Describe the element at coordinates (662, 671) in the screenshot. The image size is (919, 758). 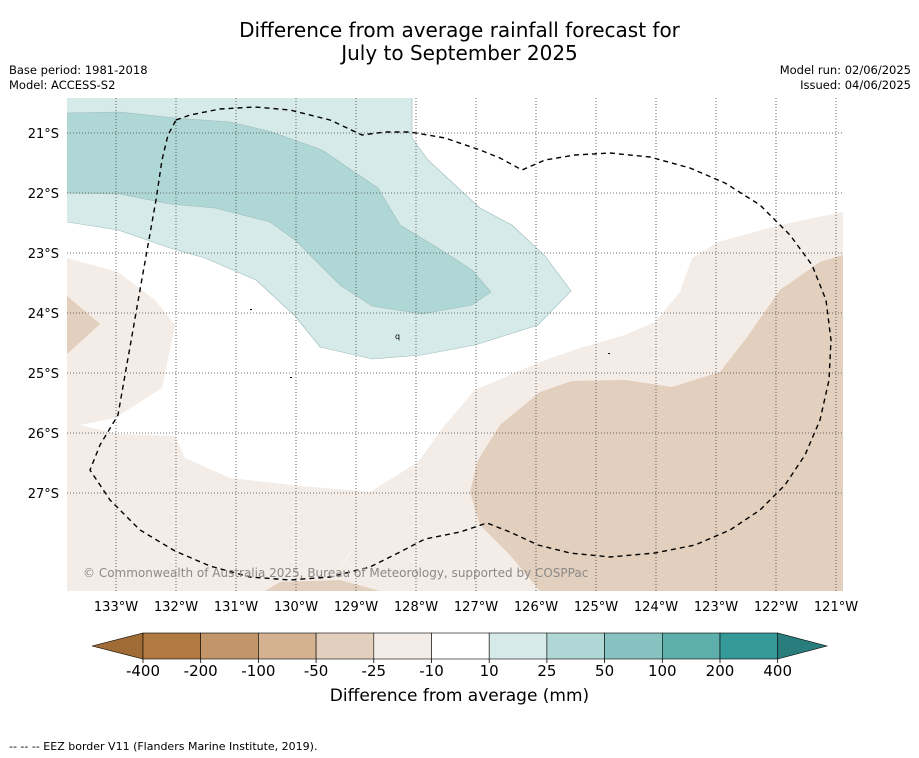
I see `colorbar-tick-label: 100` at that location.